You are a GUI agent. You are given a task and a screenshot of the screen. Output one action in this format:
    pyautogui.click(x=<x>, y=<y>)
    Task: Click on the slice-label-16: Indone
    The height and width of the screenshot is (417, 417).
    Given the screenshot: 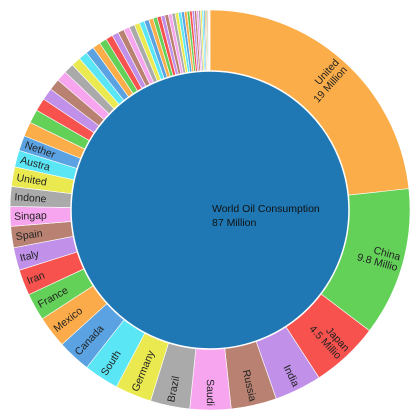 What is the action you would take?
    pyautogui.click(x=30, y=198)
    